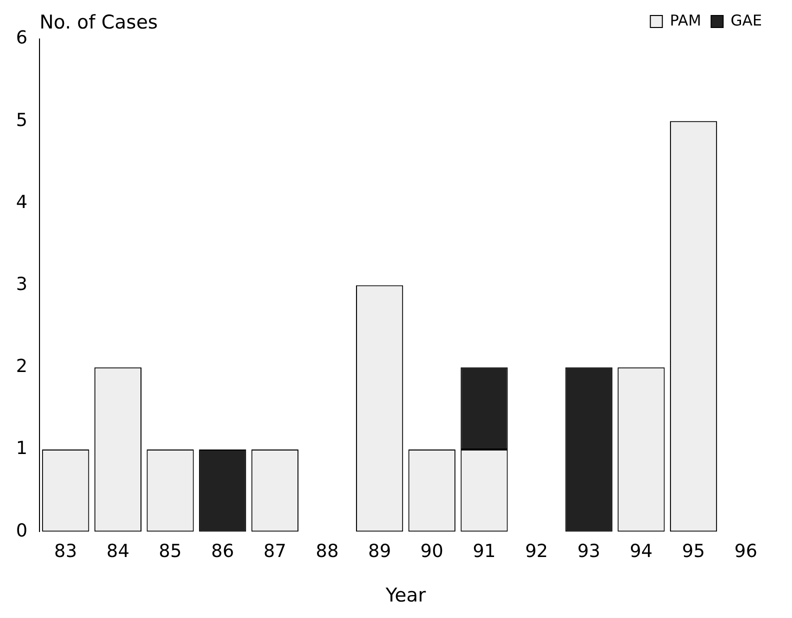 This screenshot has width=792, height=618. Describe the element at coordinates (222, 551) in the screenshot. I see `x-tick-label: 86` at that location.